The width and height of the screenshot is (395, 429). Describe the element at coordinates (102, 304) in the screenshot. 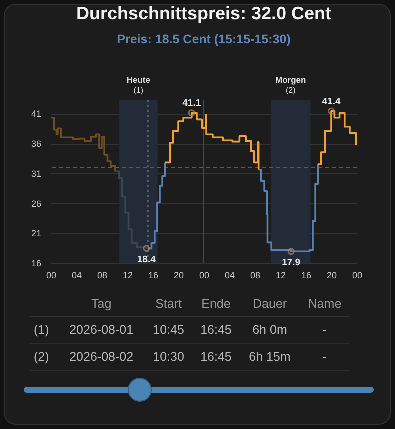

I see `category-label: Tag` at that location.